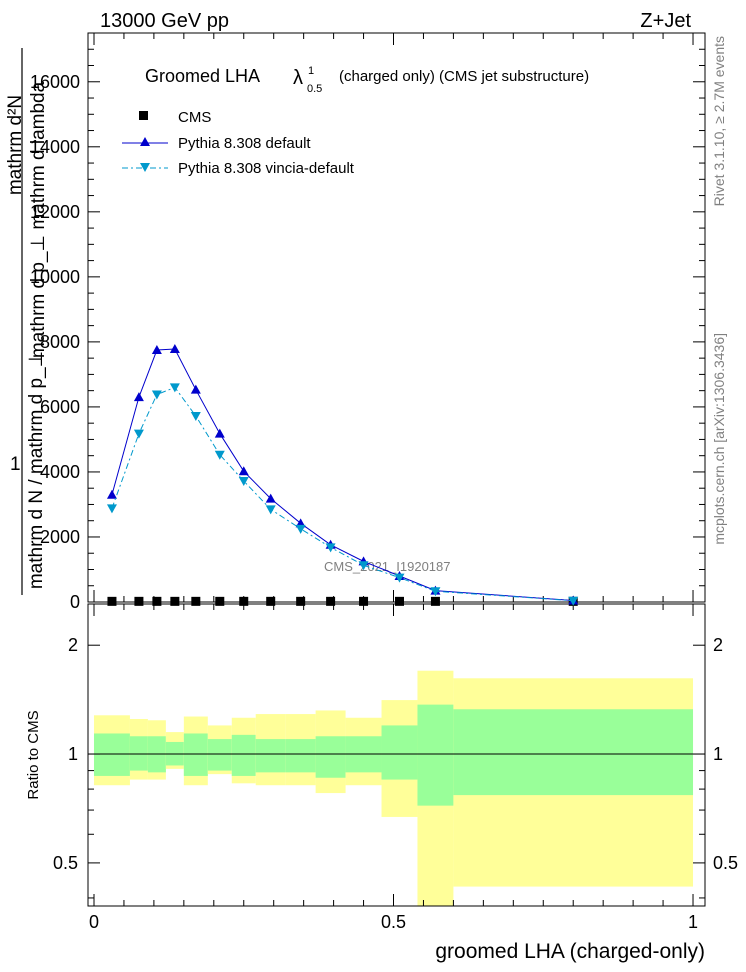  Describe the element at coordinates (94, 922) in the screenshot. I see `xtick-label: 0` at that location.